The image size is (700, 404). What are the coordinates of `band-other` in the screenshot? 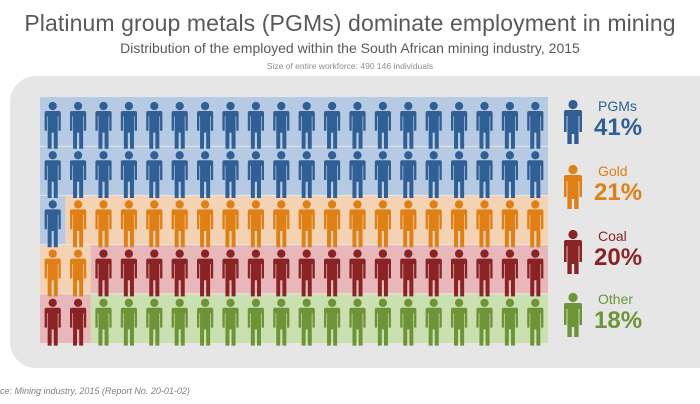 It's located at (319, 318).